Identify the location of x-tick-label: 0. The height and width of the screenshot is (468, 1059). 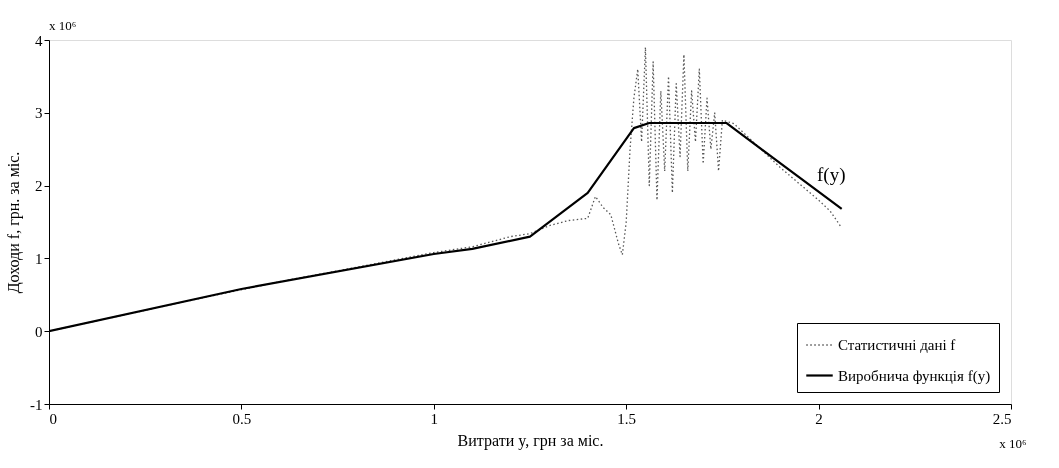
(53, 418).